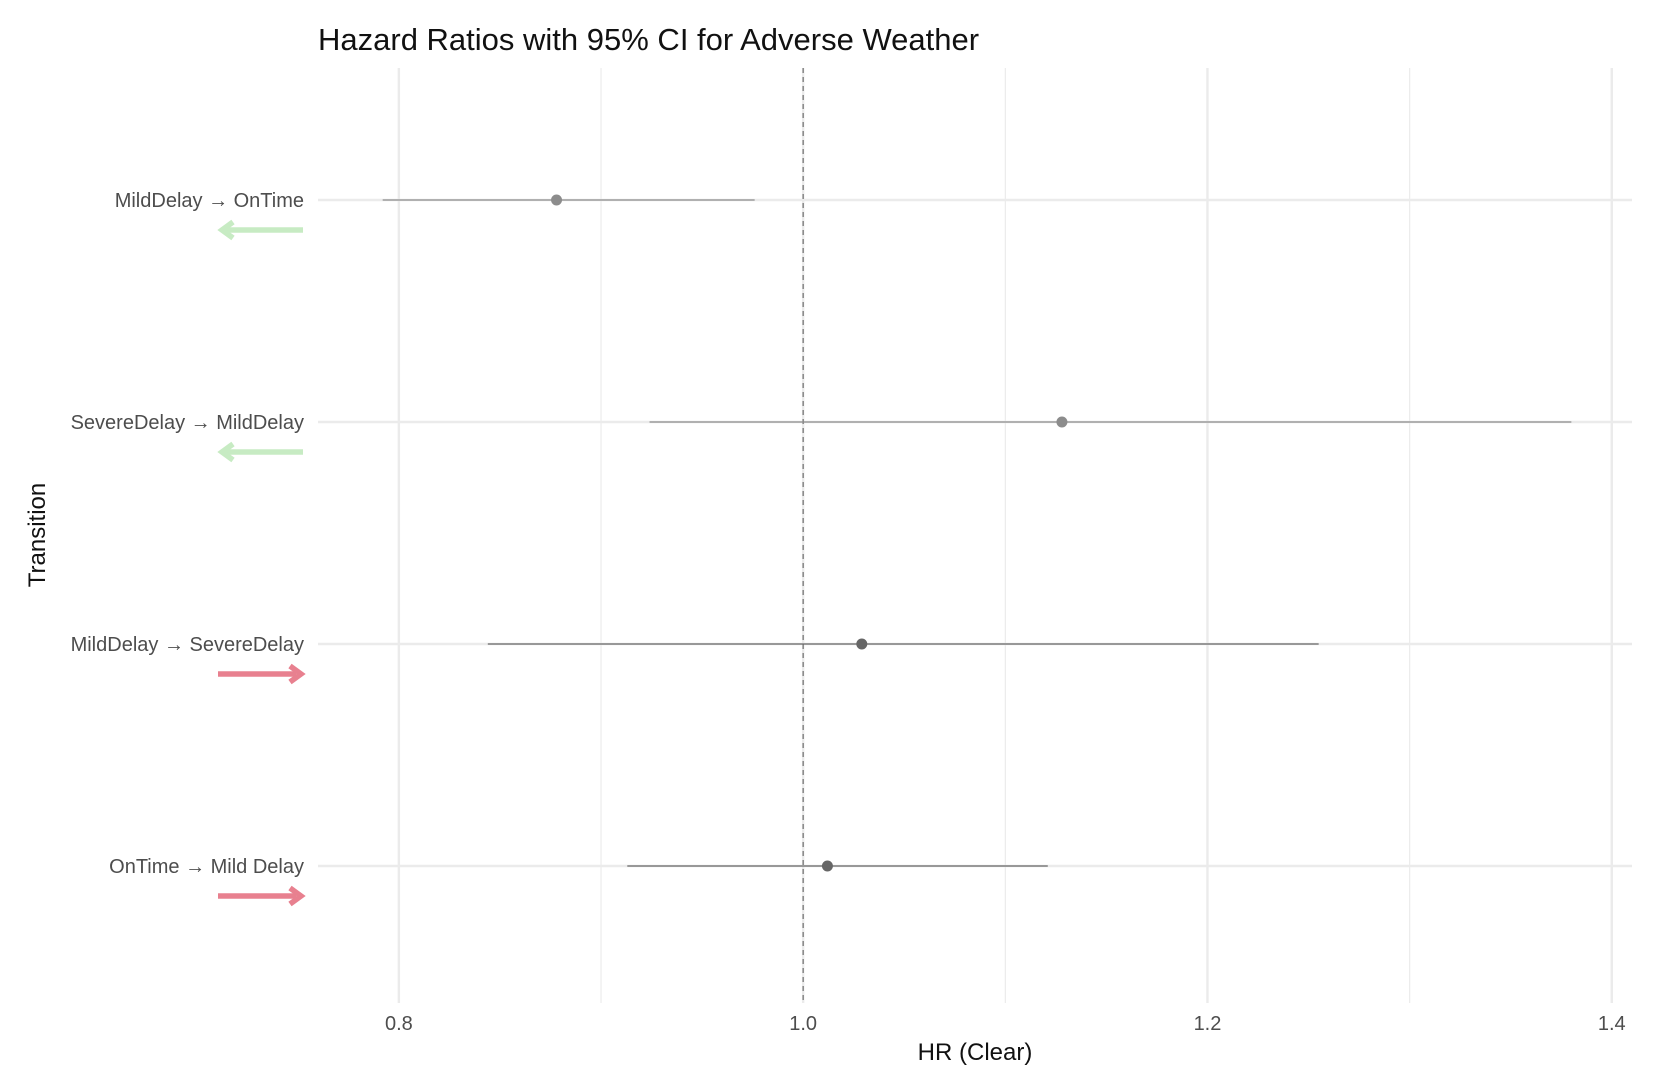 The width and height of the screenshot is (1654, 1088). I want to click on x-tick-label: 0.8, so click(399, 1024).